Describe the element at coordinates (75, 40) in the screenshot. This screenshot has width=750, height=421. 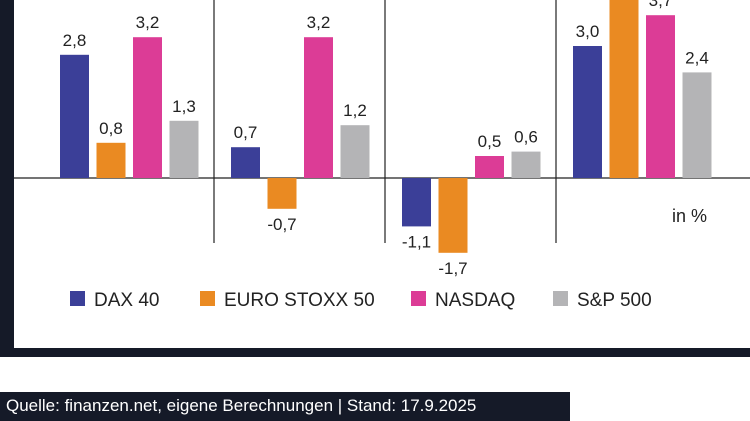
I see `data-label: 2,8` at that location.